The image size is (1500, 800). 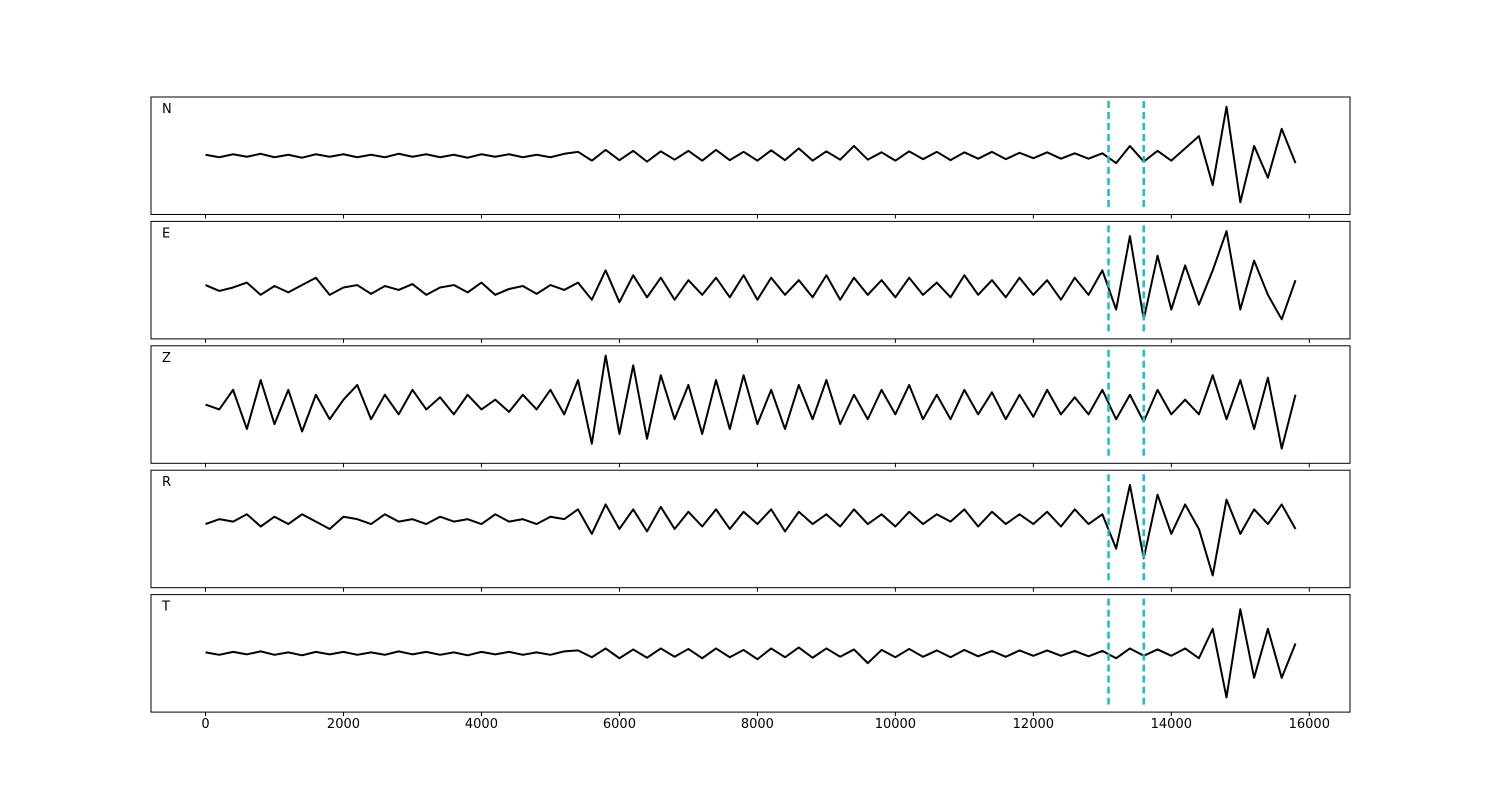 I want to click on trace-label: R, so click(x=166, y=482).